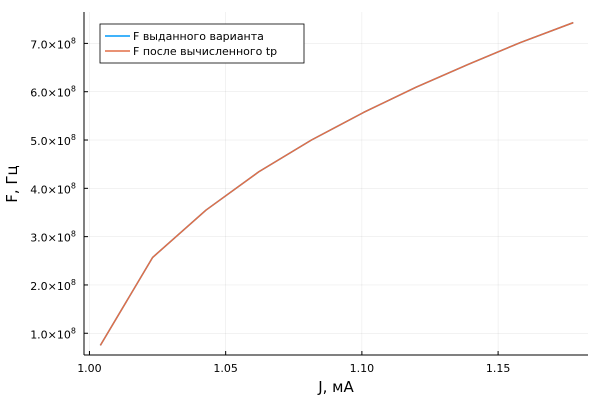  What do you see at coordinates (53, 237) in the screenshot?
I see `y-tick-label: 3.0×10⁸` at bounding box center [53, 237].